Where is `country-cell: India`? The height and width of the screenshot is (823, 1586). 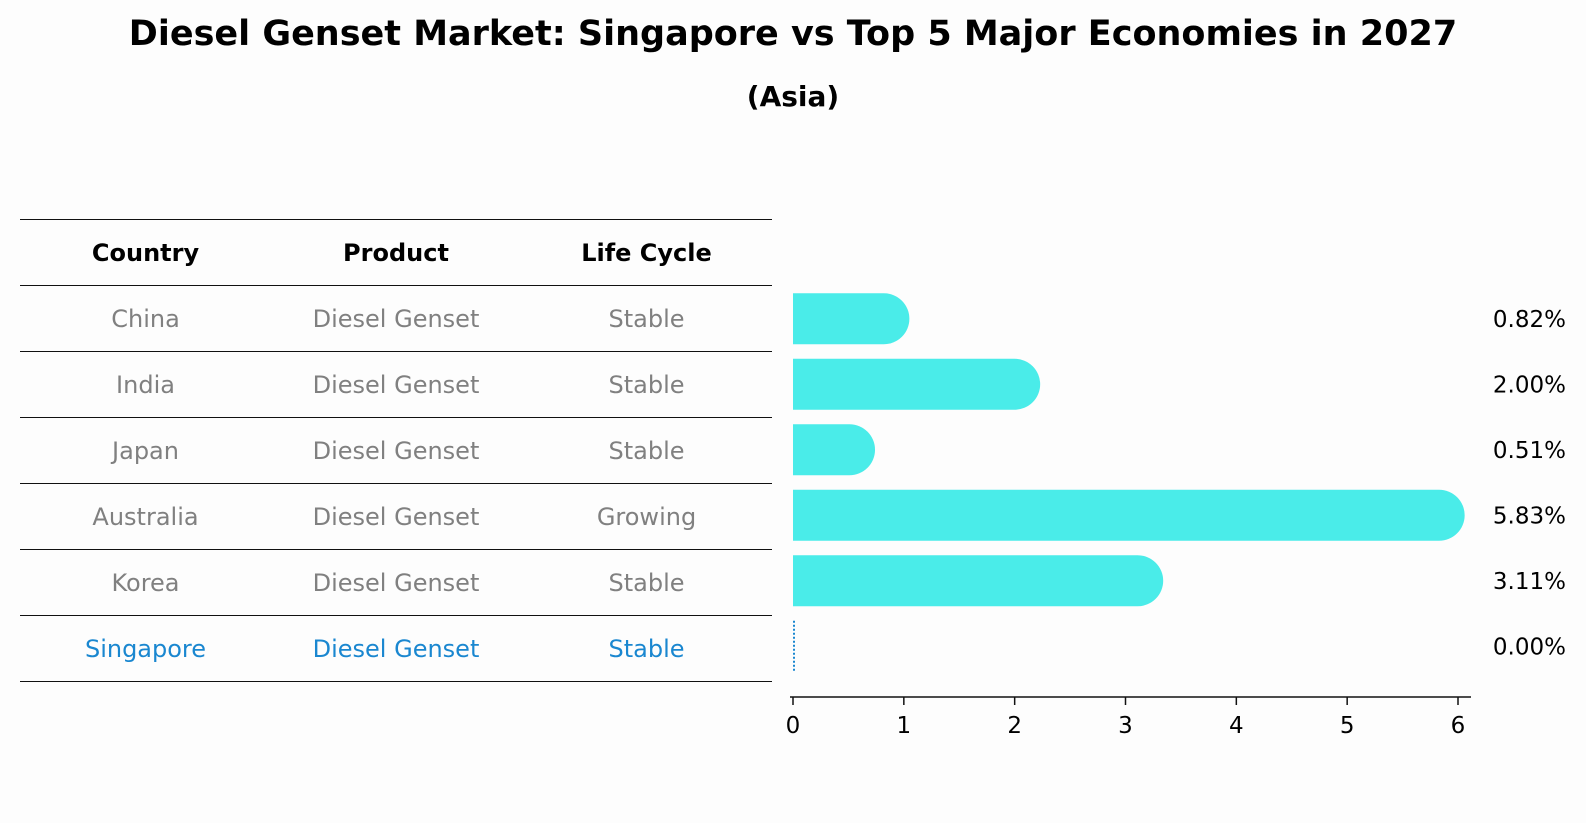 country-cell: India is located at coordinates (145, 384).